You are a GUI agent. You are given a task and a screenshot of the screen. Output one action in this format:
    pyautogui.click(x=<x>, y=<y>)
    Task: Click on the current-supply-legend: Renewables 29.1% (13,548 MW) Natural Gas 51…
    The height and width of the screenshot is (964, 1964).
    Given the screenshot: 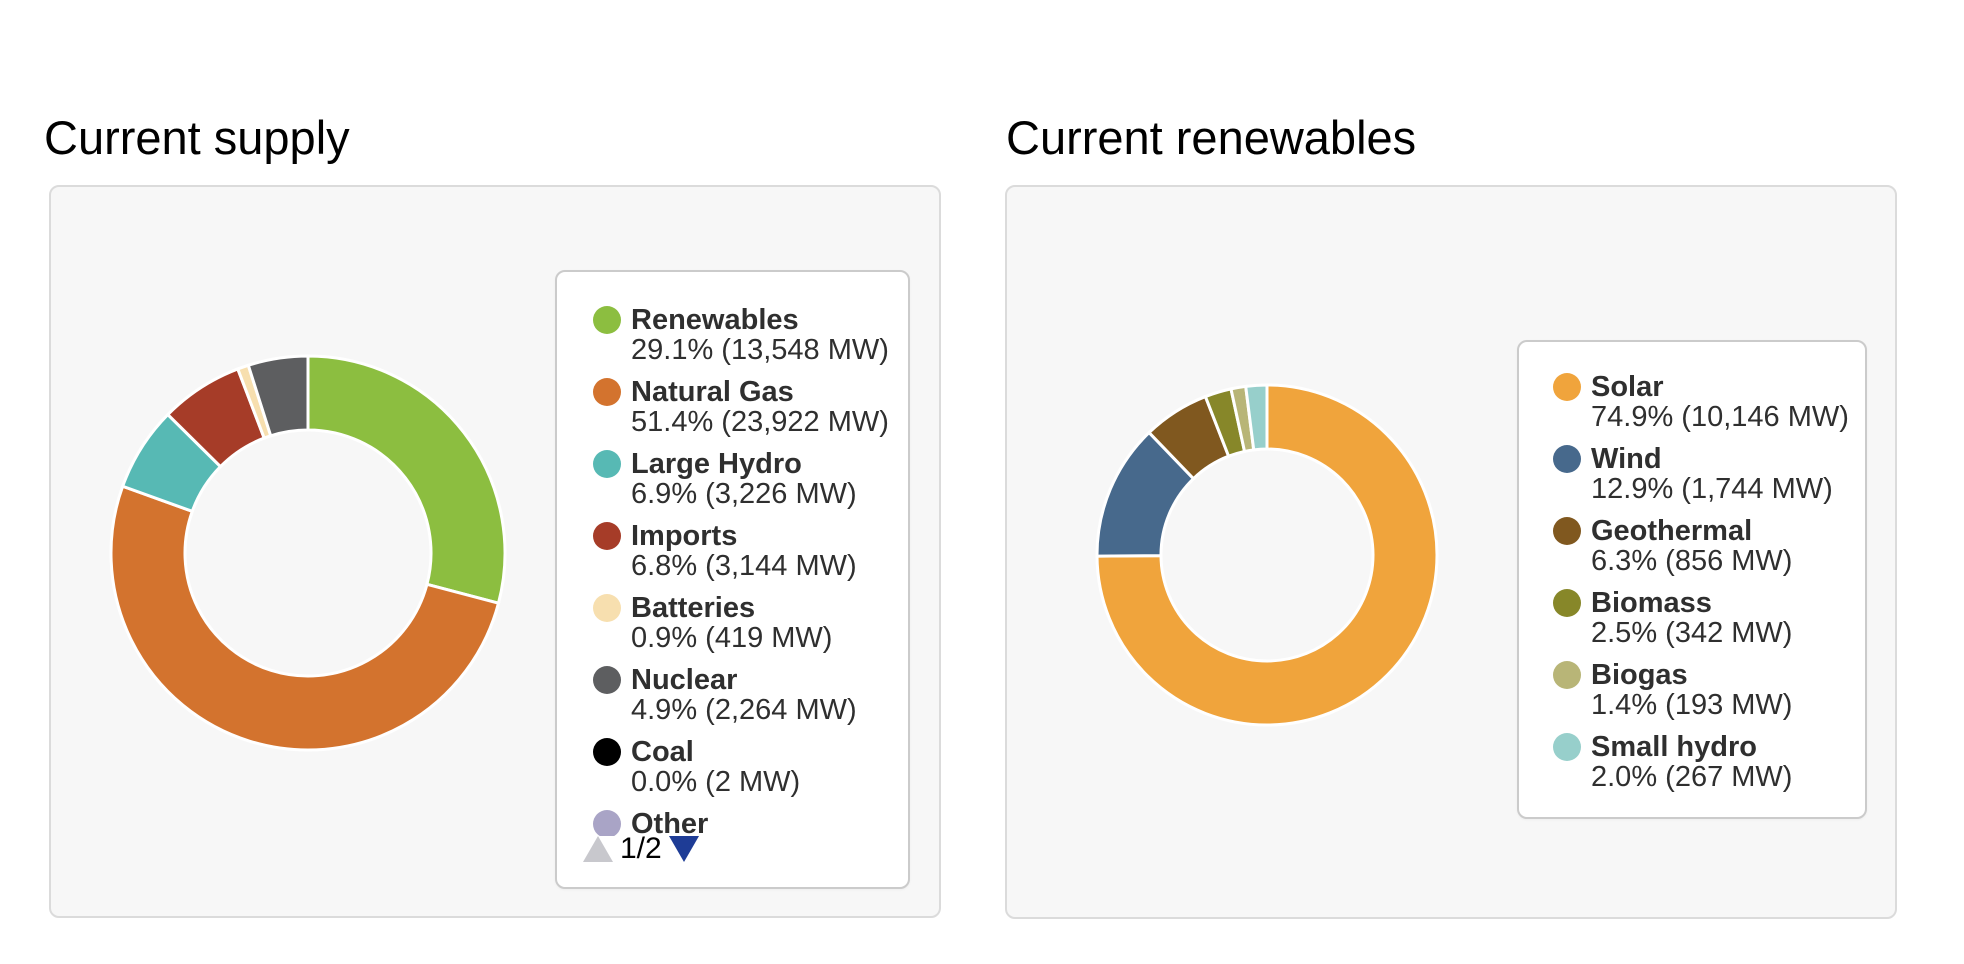 What is the action you would take?
    pyautogui.click(x=732, y=579)
    